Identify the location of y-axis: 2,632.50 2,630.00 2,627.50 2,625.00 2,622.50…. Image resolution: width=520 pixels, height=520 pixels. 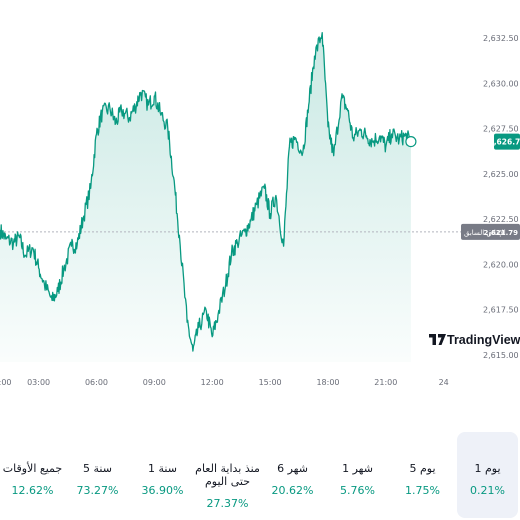
(501, 197).